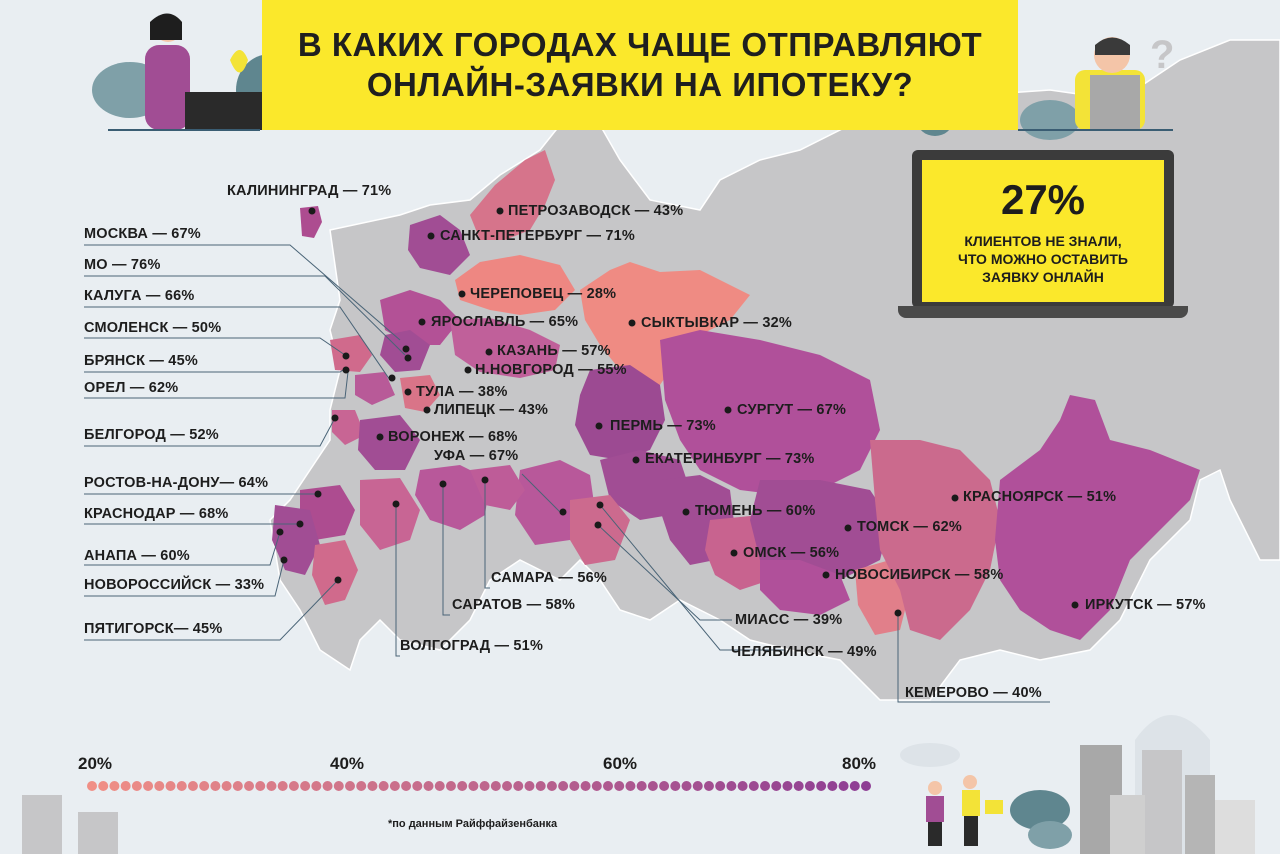 The width and height of the screenshot is (1280, 854). Describe the element at coordinates (596, 211) in the screenshot. I see `city-label-petrozavodsk: ПЕТРОЗАВОДСК — 43%` at that location.